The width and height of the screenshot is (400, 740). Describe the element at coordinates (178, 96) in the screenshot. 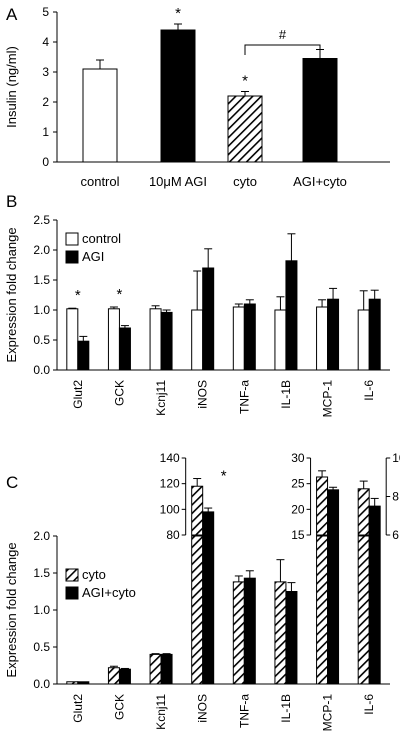

I see `bar-10μM AGI` at that location.